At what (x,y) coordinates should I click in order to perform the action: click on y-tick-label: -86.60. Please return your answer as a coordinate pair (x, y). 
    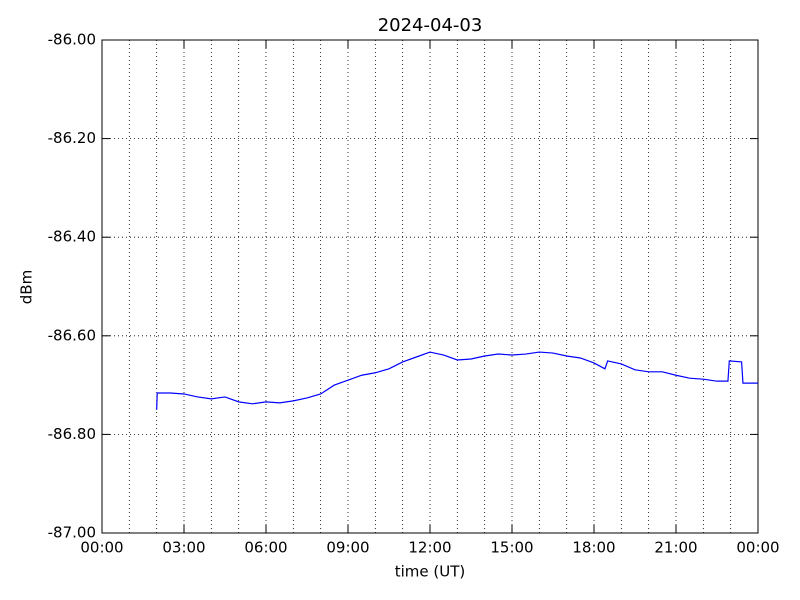
    Looking at the image, I should click on (72, 335).